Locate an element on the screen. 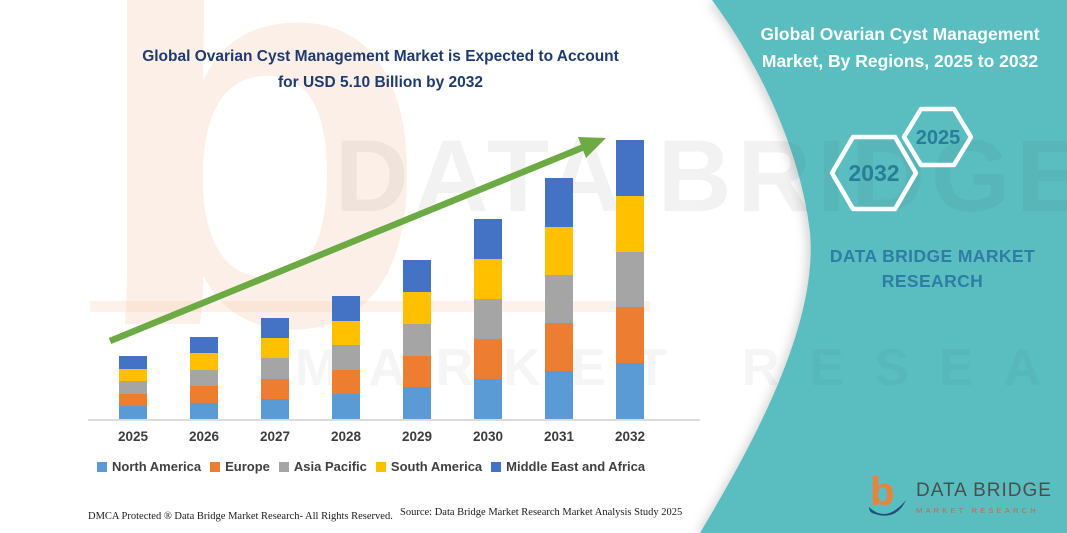 The image size is (1067, 533). svg-text: b is located at coordinates (882, 493).